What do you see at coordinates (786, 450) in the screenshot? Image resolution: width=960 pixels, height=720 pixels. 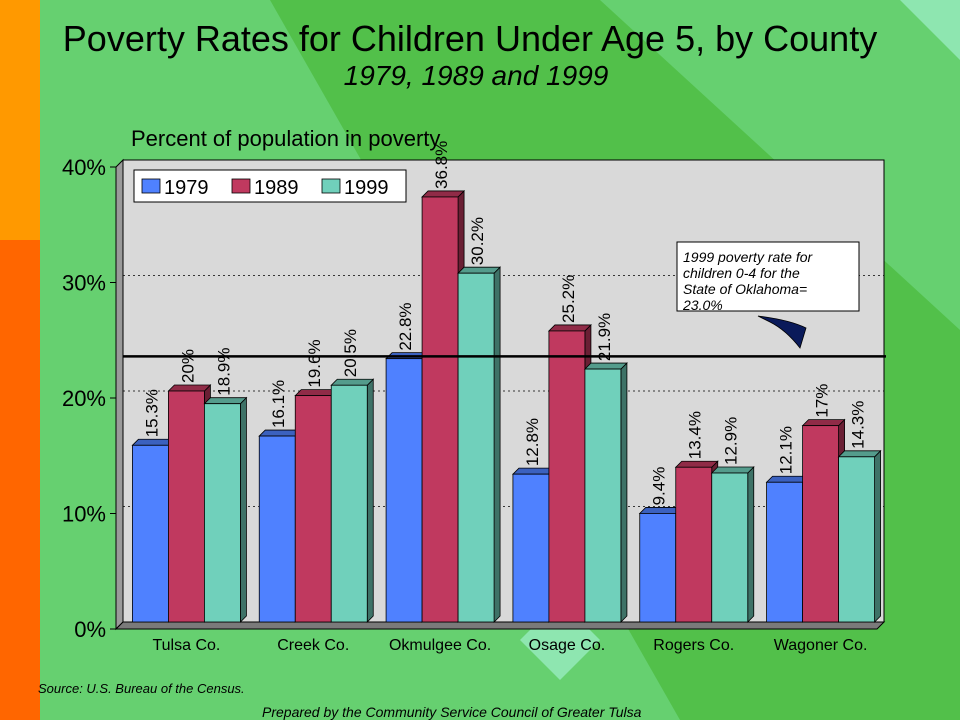 I see `data-label: 12.1%` at bounding box center [786, 450].